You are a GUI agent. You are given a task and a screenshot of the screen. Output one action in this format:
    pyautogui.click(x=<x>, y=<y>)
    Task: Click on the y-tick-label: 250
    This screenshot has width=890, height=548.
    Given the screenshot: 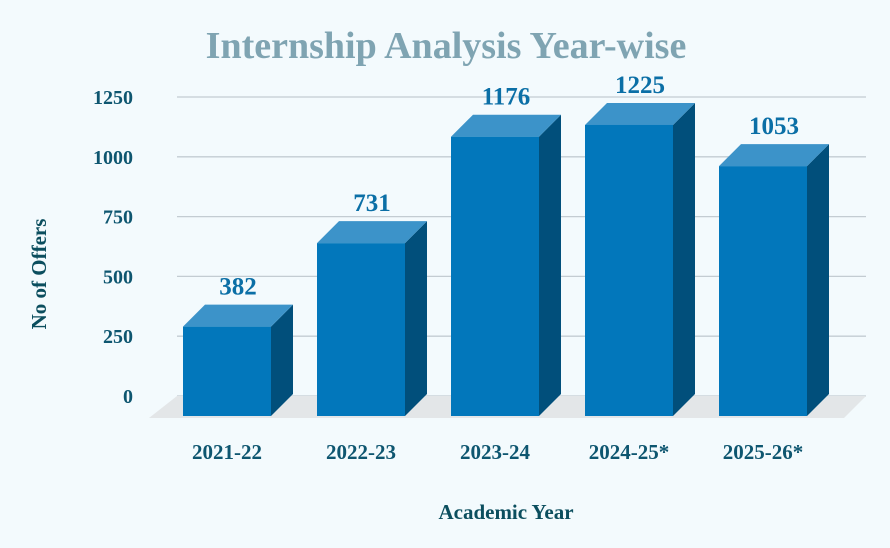 What is the action you would take?
    pyautogui.click(x=118, y=337)
    